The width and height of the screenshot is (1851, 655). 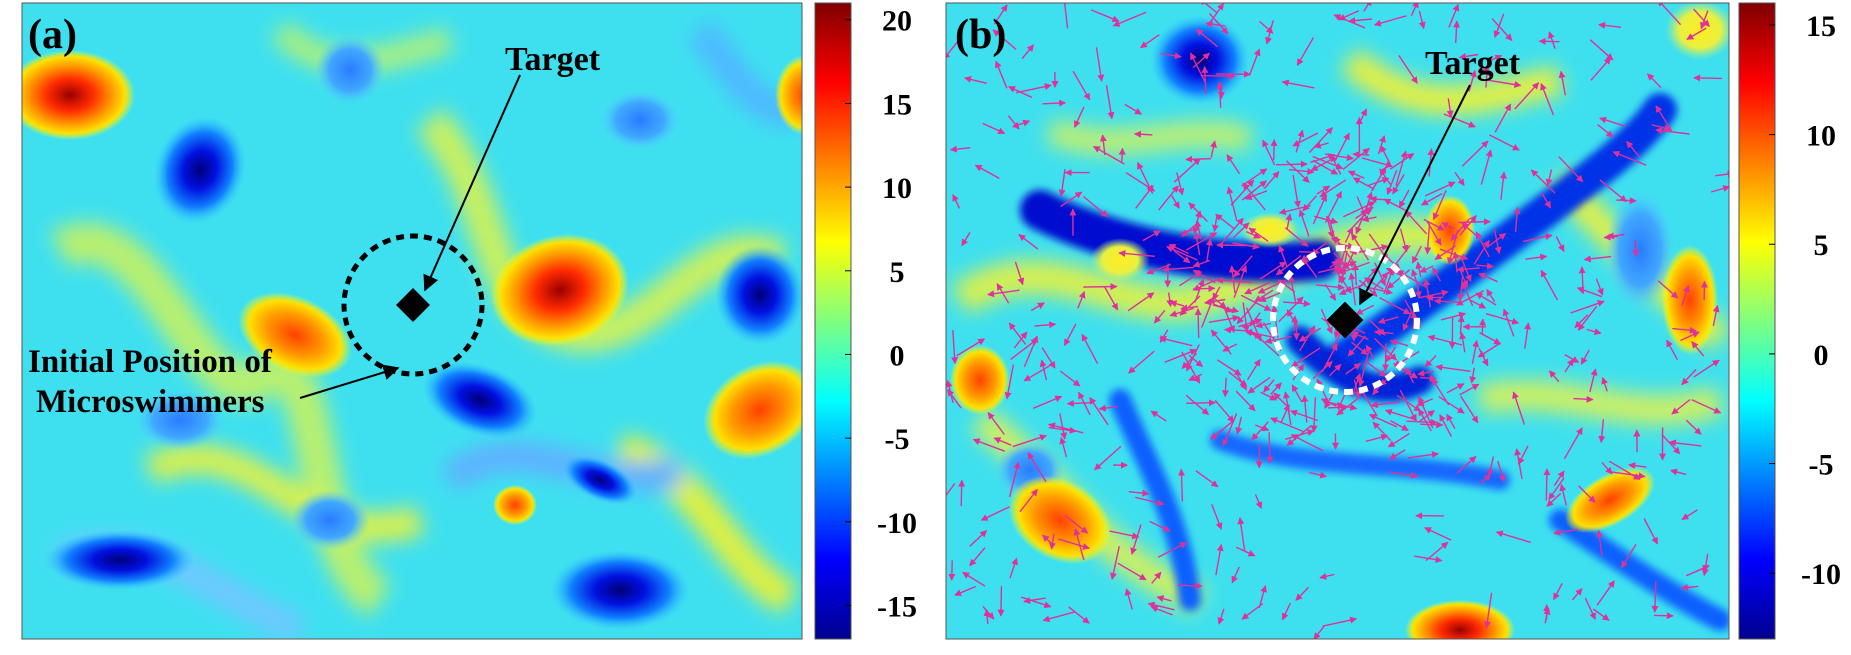 What do you see at coordinates (980, 35) in the screenshot?
I see `panel-b-label: (b)` at bounding box center [980, 35].